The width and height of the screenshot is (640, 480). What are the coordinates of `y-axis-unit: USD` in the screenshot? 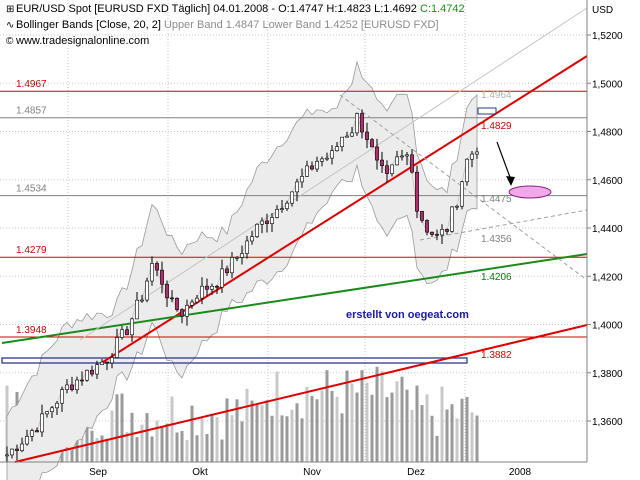 It's located at (602, 10).